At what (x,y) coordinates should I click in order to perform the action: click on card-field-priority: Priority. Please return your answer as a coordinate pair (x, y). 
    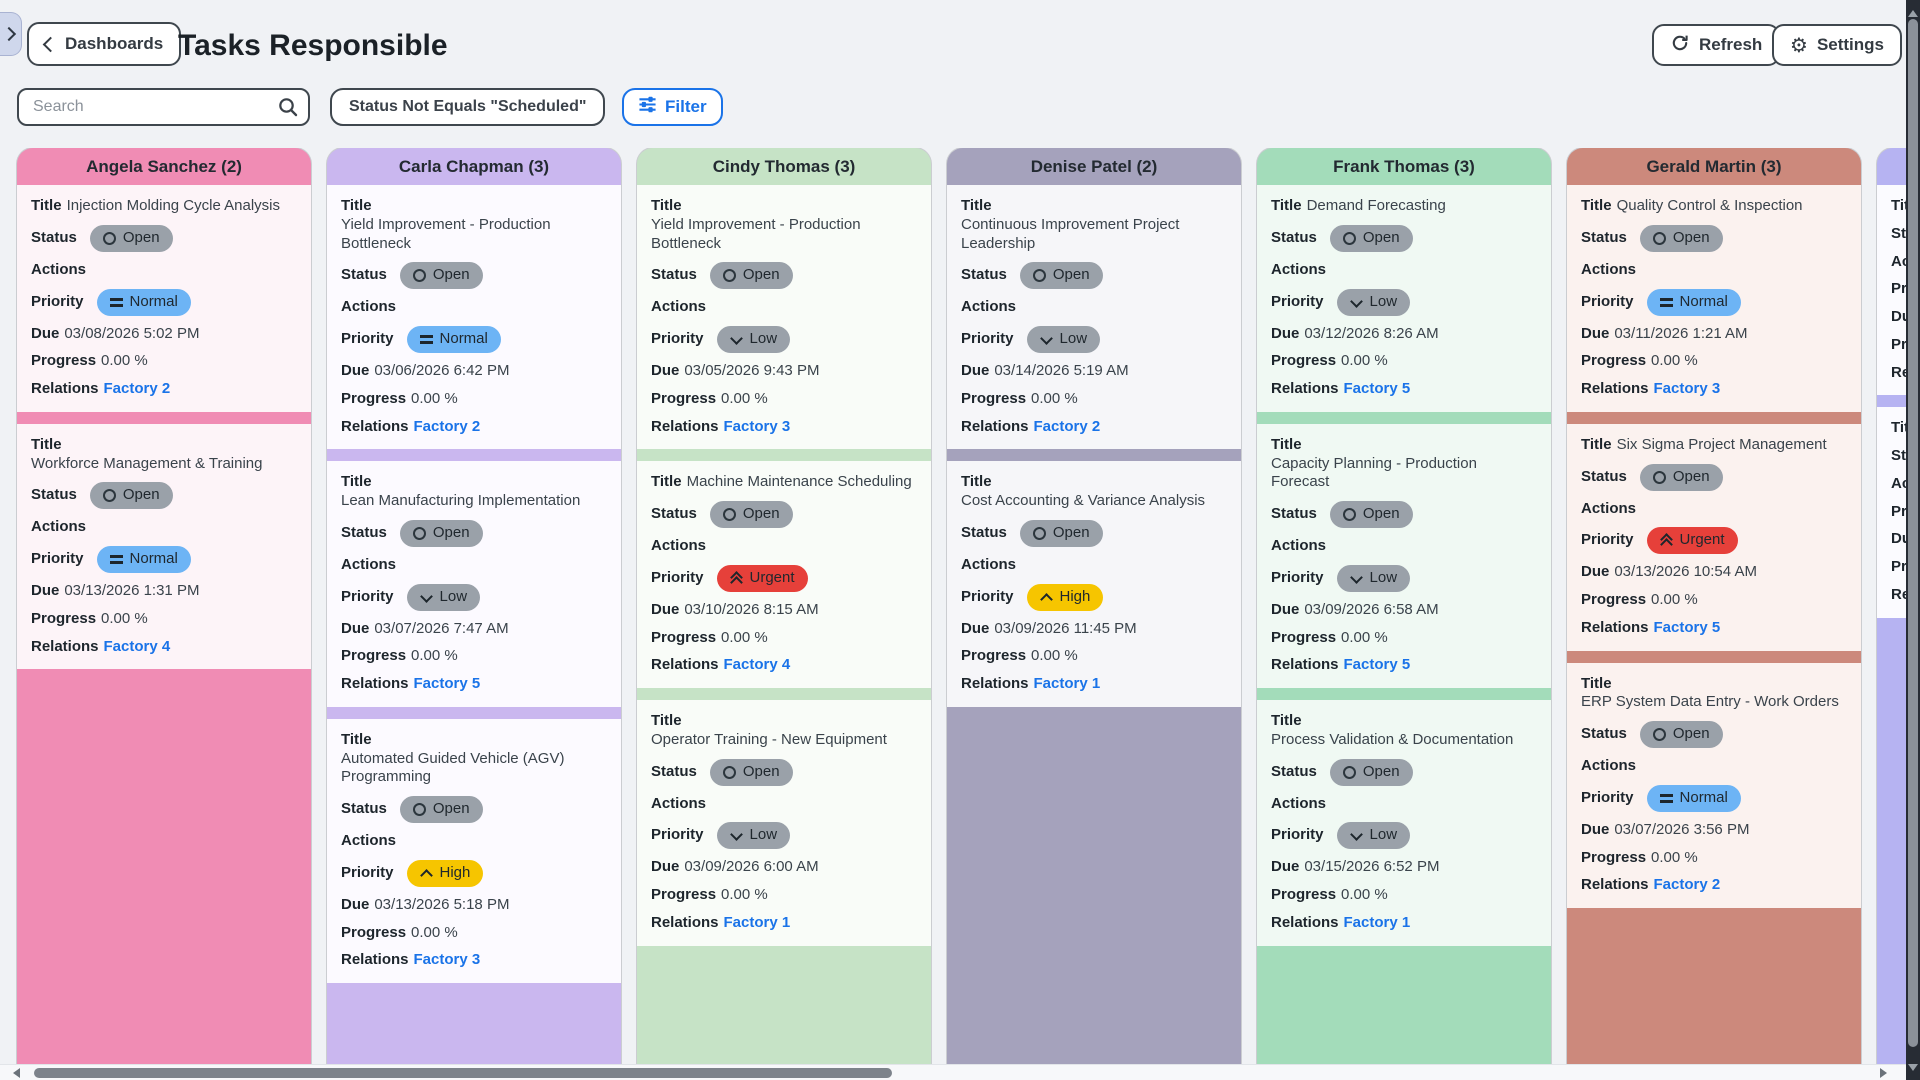
    Looking at the image, I should click on (1898, 289).